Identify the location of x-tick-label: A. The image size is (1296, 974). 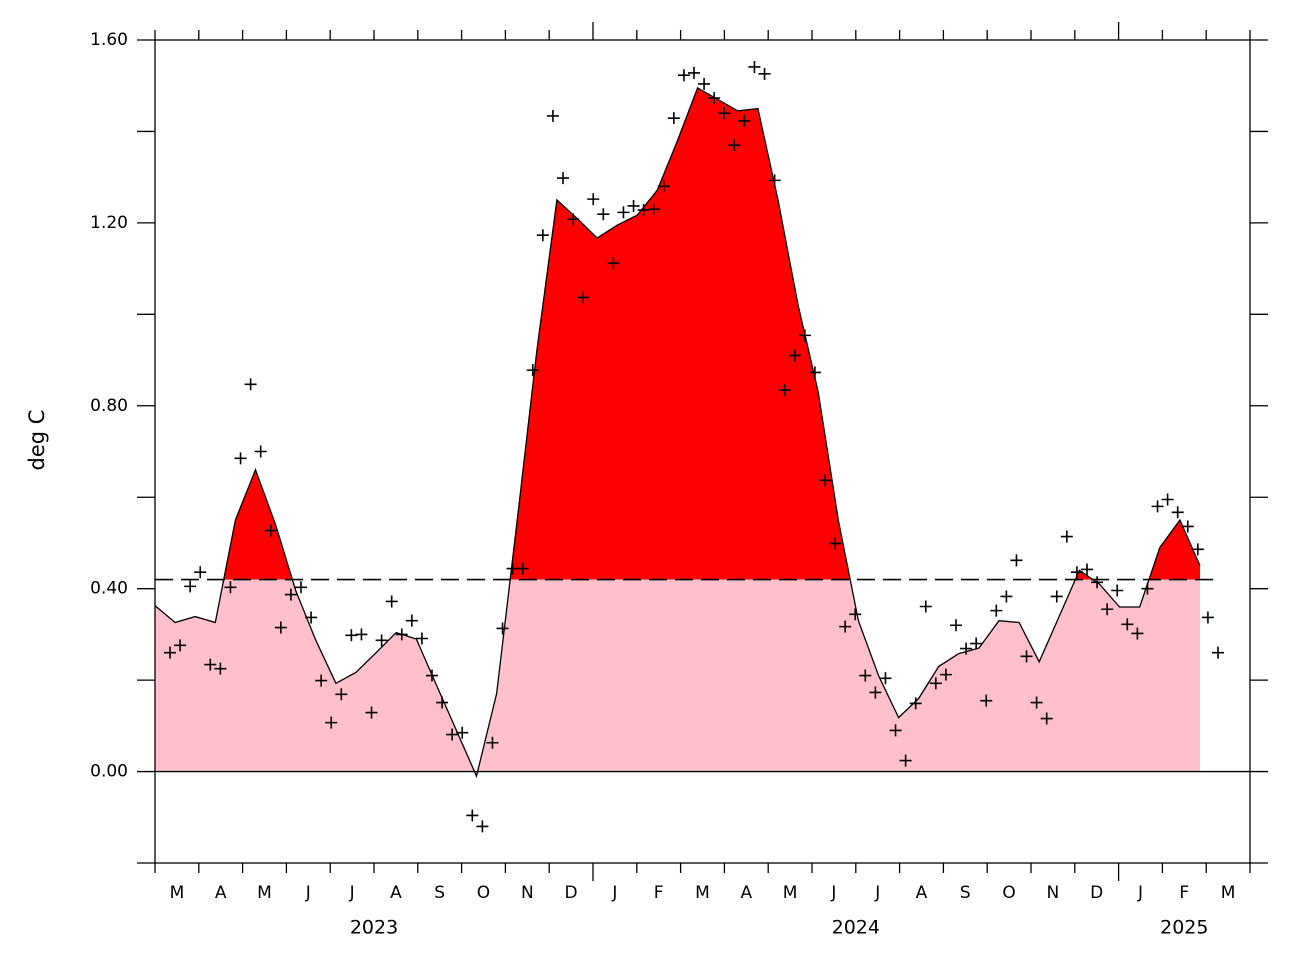
(922, 893).